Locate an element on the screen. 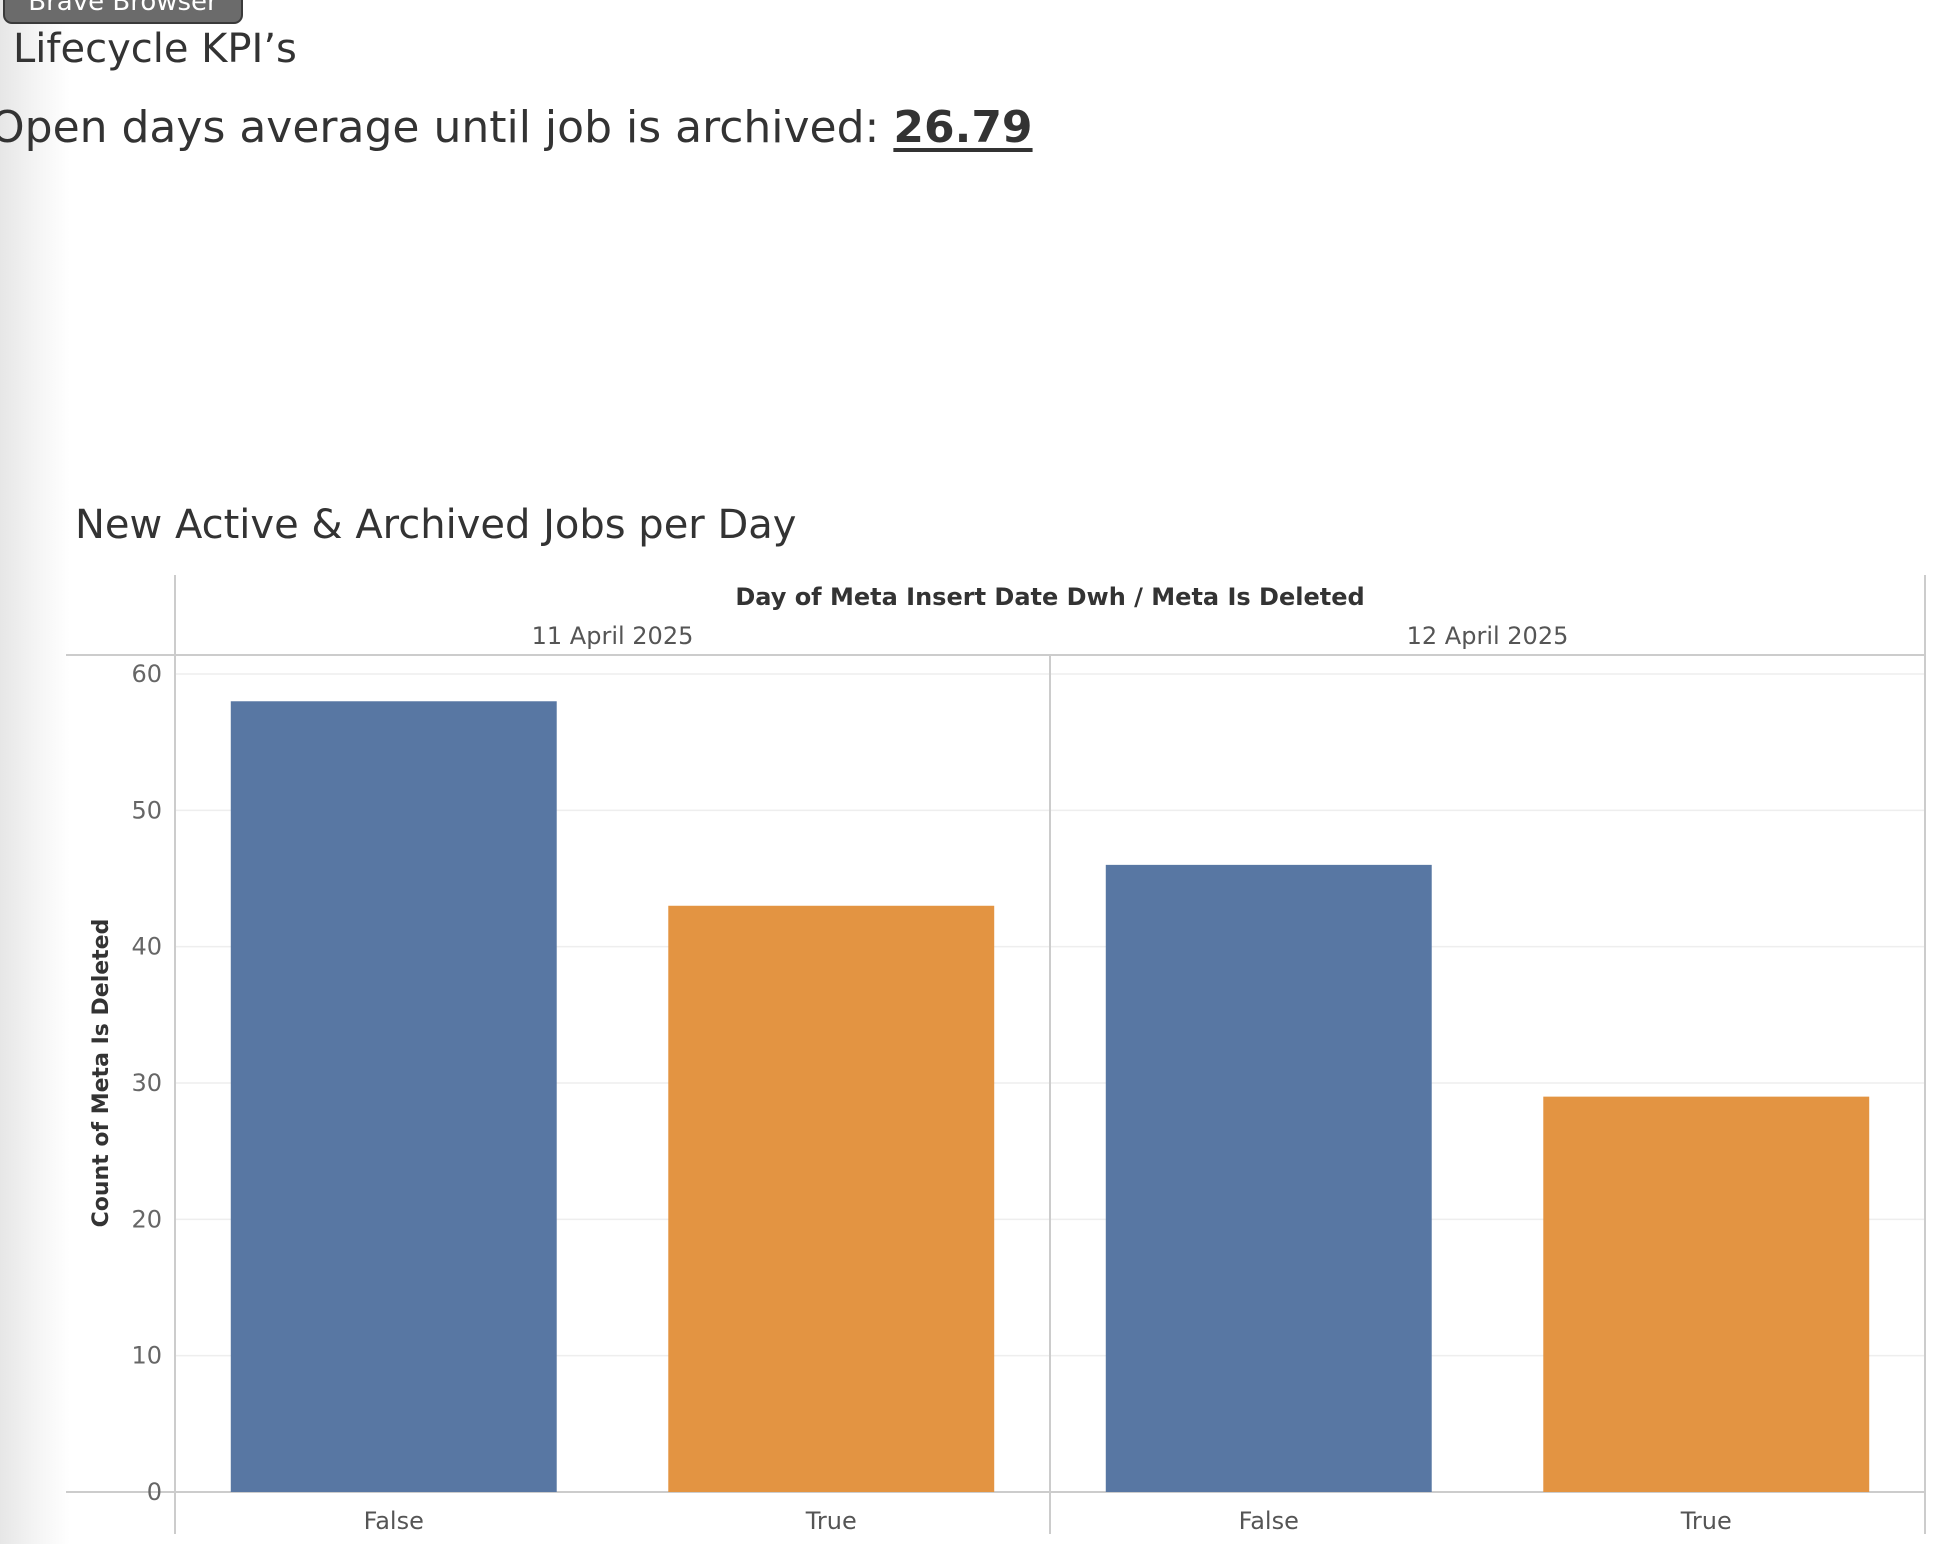 The width and height of the screenshot is (1938, 1544). x-tick-0-true: True is located at coordinates (831, 1521).